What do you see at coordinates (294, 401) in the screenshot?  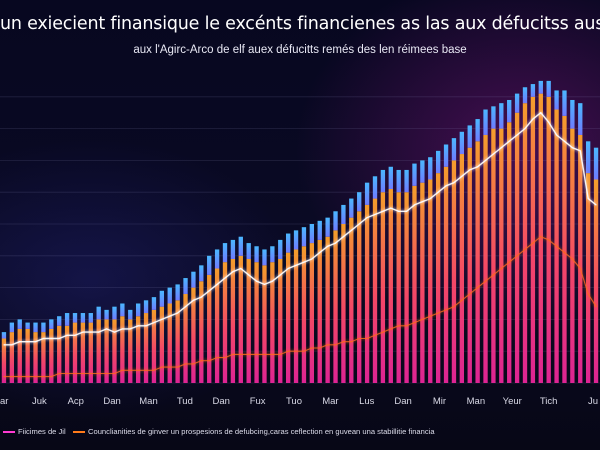 I see `x-tick-label-8: Tuo` at bounding box center [294, 401].